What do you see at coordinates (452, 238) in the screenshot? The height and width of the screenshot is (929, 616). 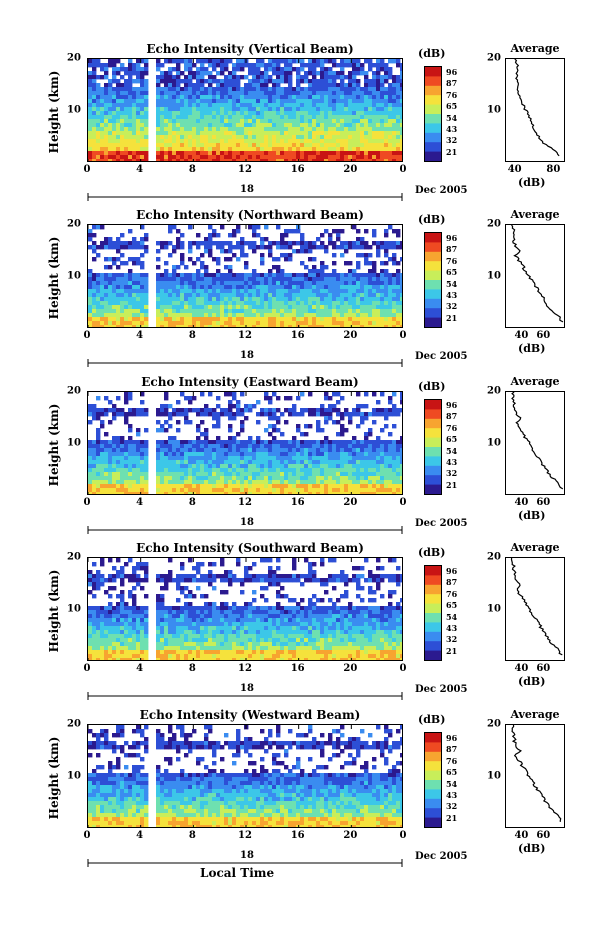 I see `colorbar-tick-label: 96` at bounding box center [452, 238].